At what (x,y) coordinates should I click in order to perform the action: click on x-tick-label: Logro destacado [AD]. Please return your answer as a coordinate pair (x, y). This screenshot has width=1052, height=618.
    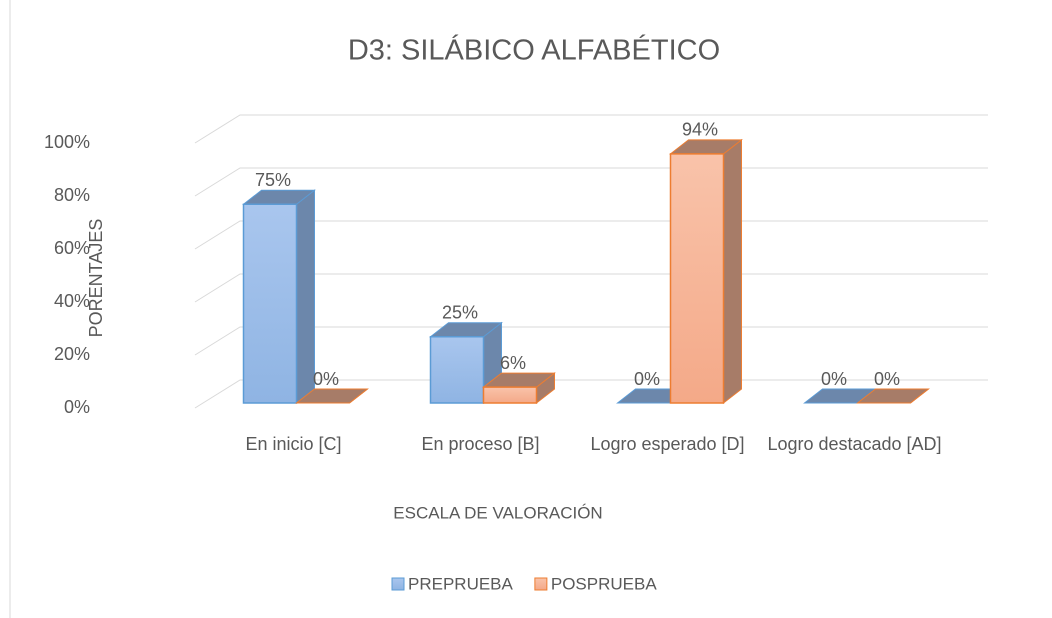
    Looking at the image, I should click on (854, 444).